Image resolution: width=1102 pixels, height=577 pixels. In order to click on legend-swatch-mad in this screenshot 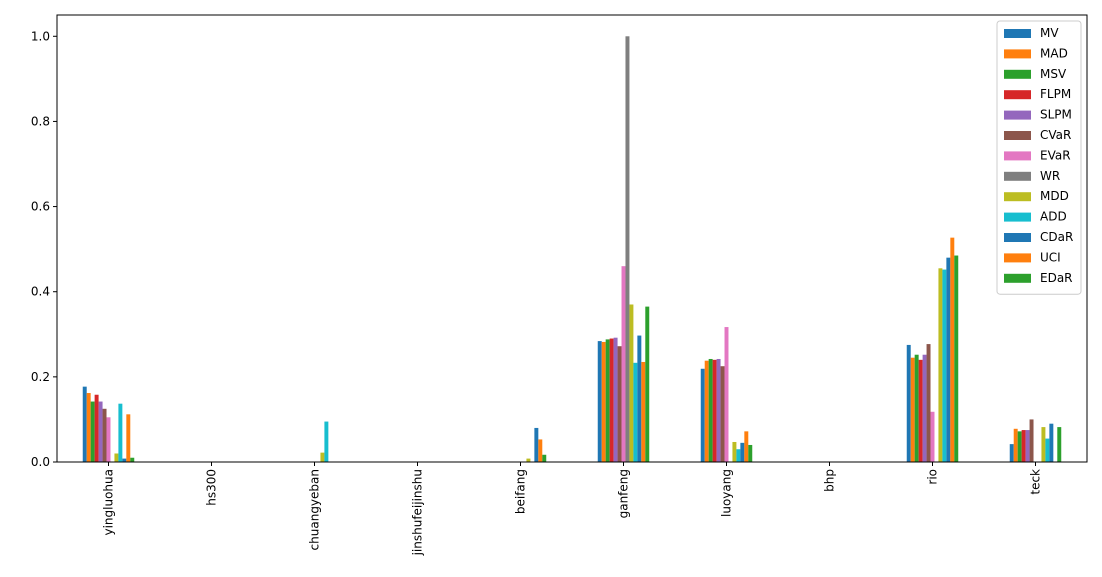, I will do `click(1017, 54)`.